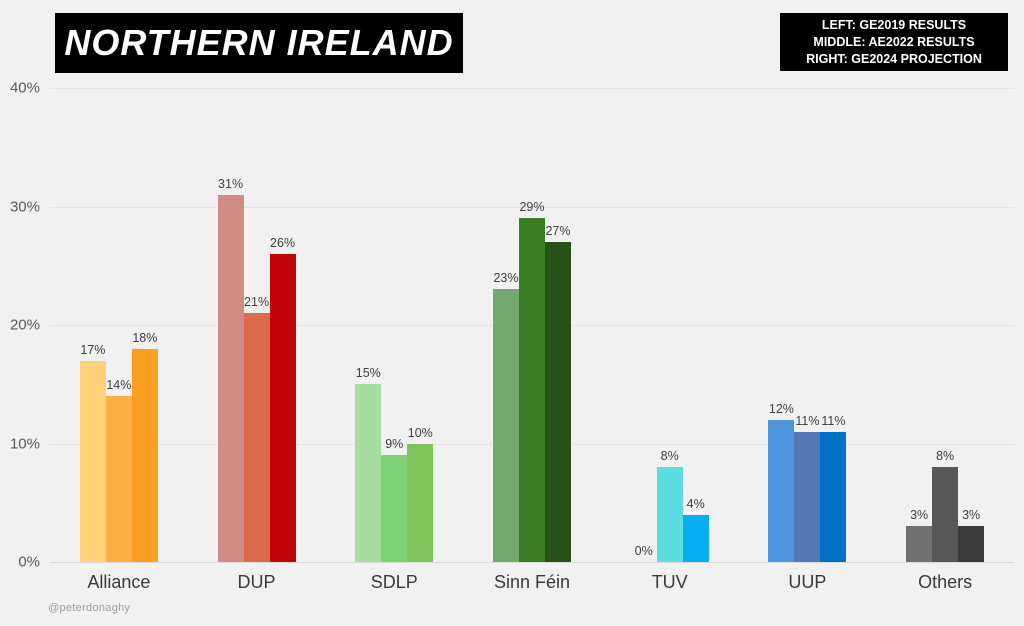  Describe the element at coordinates (532, 562) in the screenshot. I see `gridline-0%` at that location.